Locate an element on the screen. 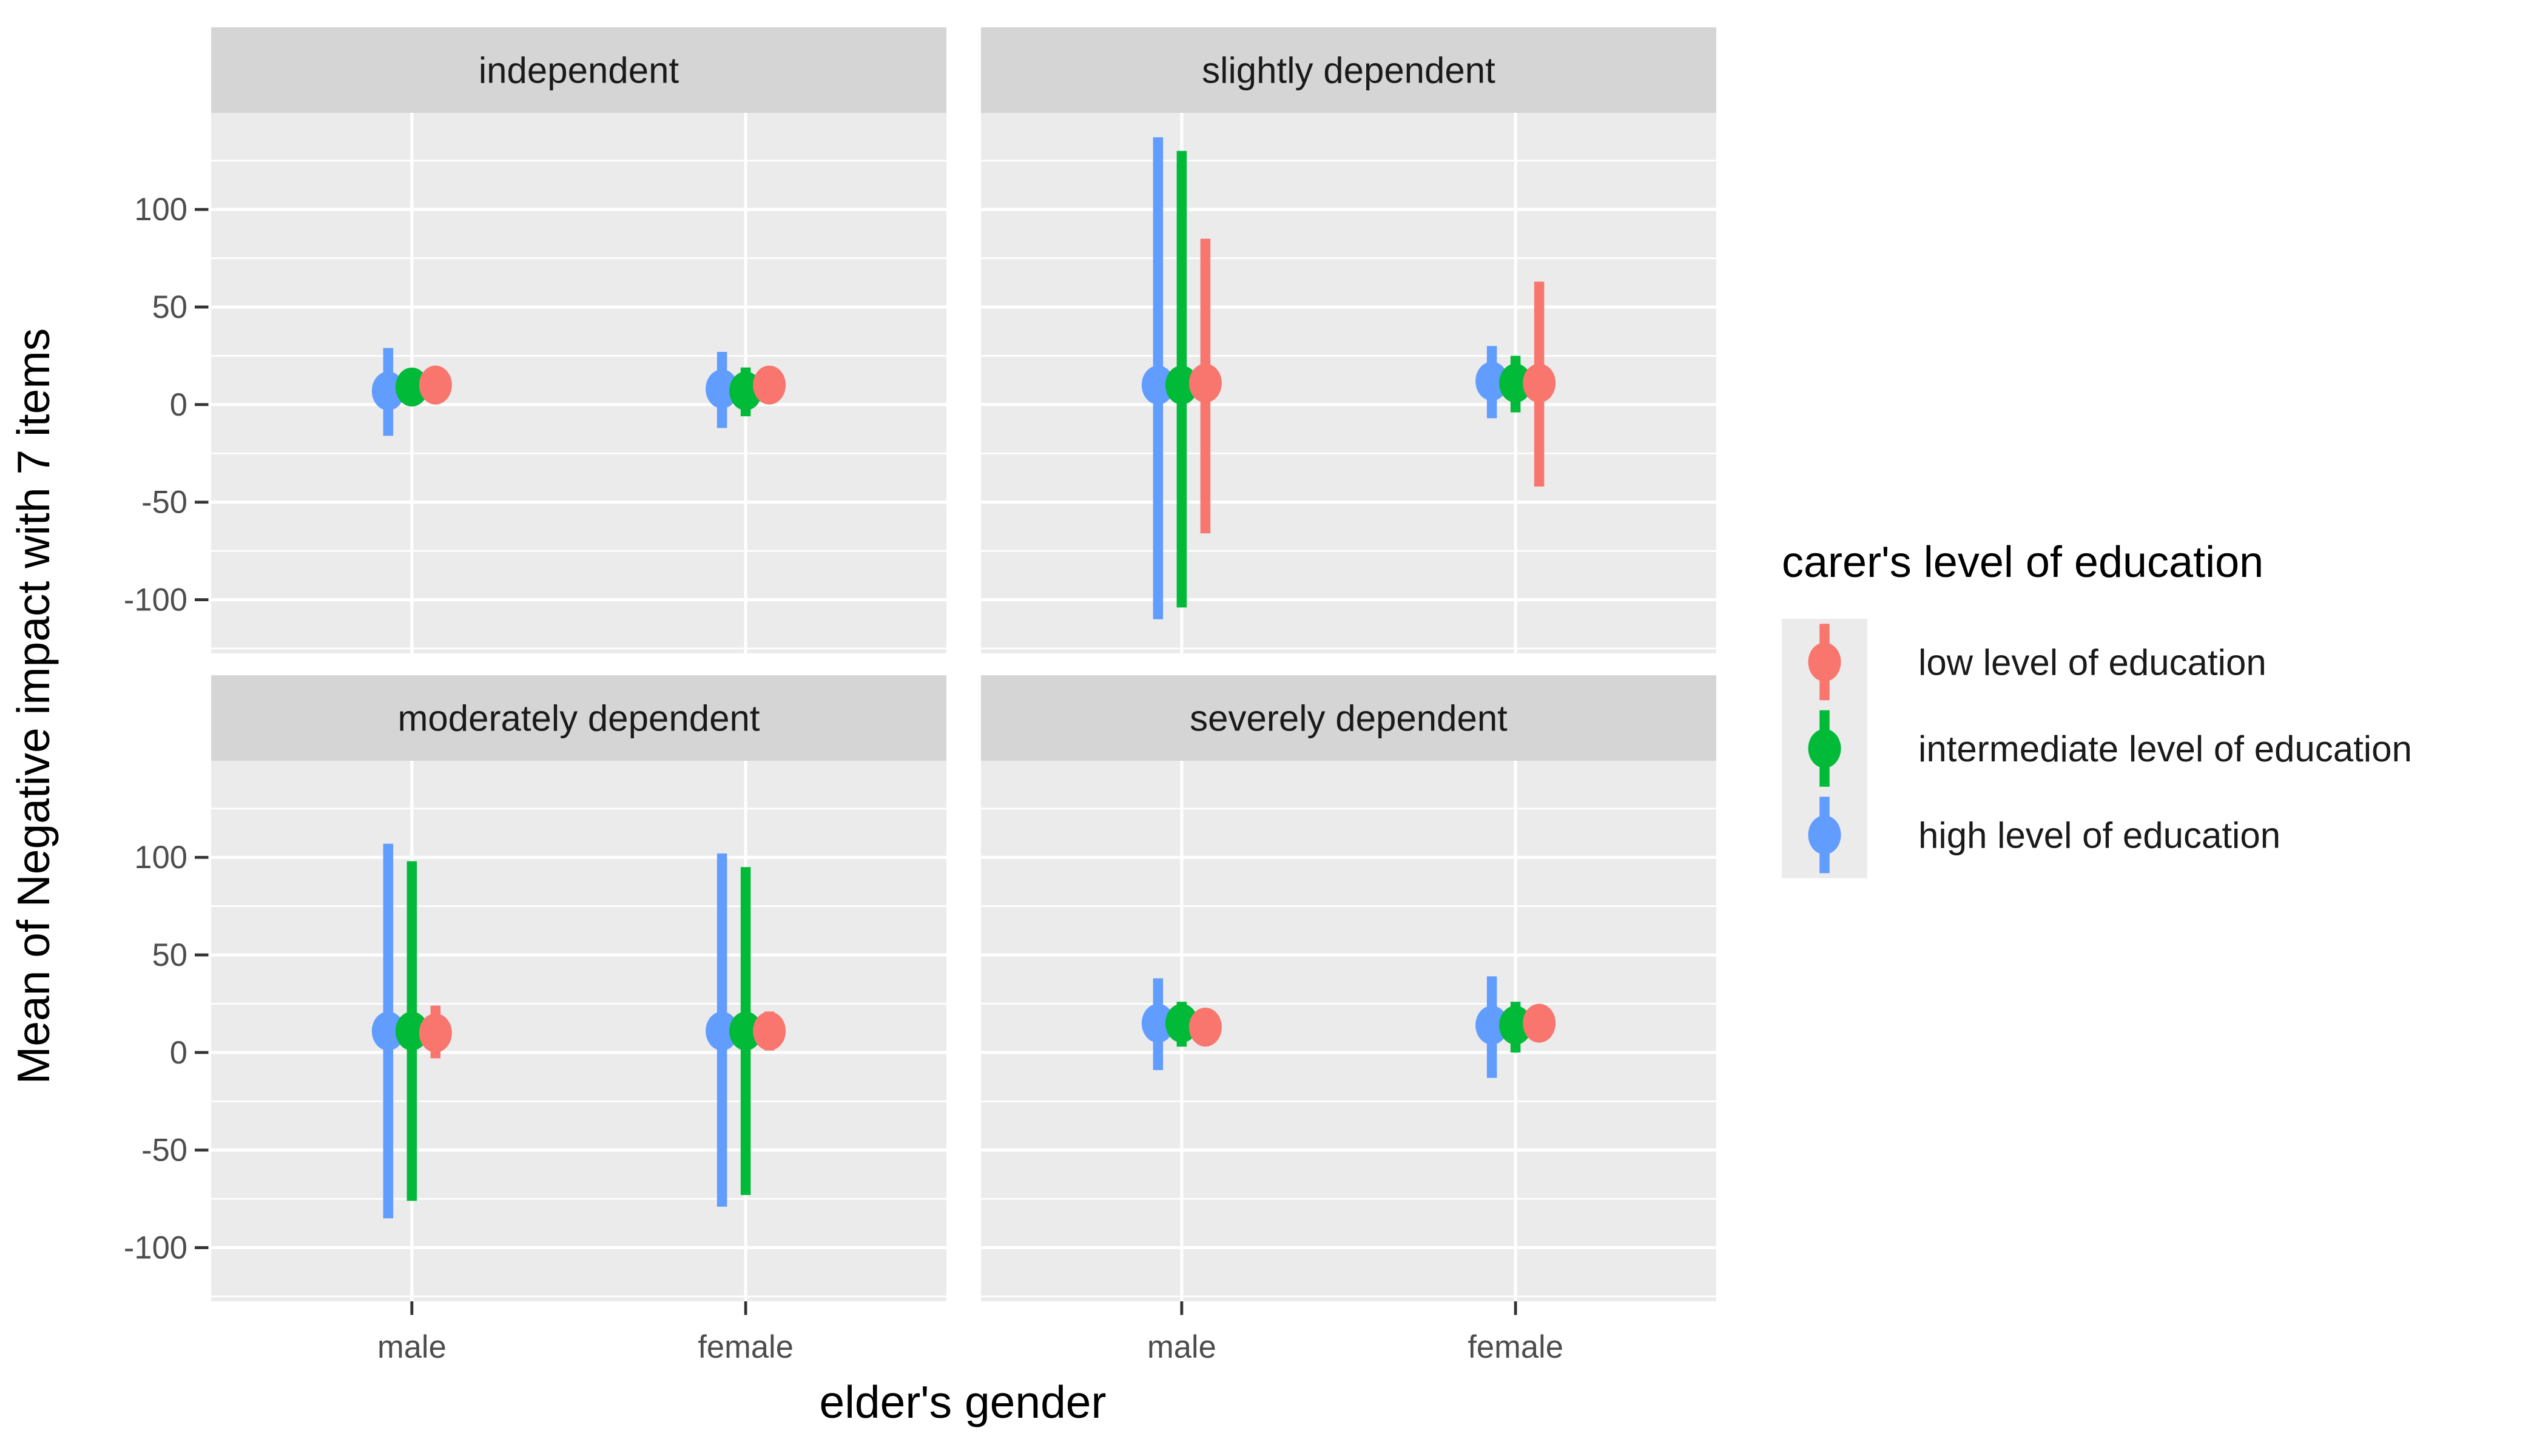  legend-title: carer's level of education is located at coordinates (2022, 562).